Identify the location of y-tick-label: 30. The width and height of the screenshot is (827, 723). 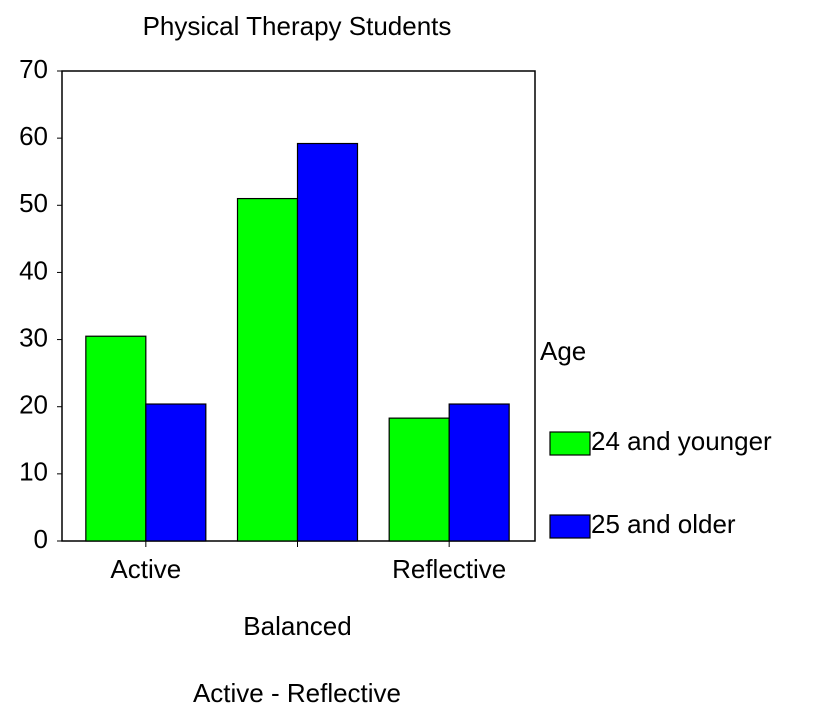
(33, 337).